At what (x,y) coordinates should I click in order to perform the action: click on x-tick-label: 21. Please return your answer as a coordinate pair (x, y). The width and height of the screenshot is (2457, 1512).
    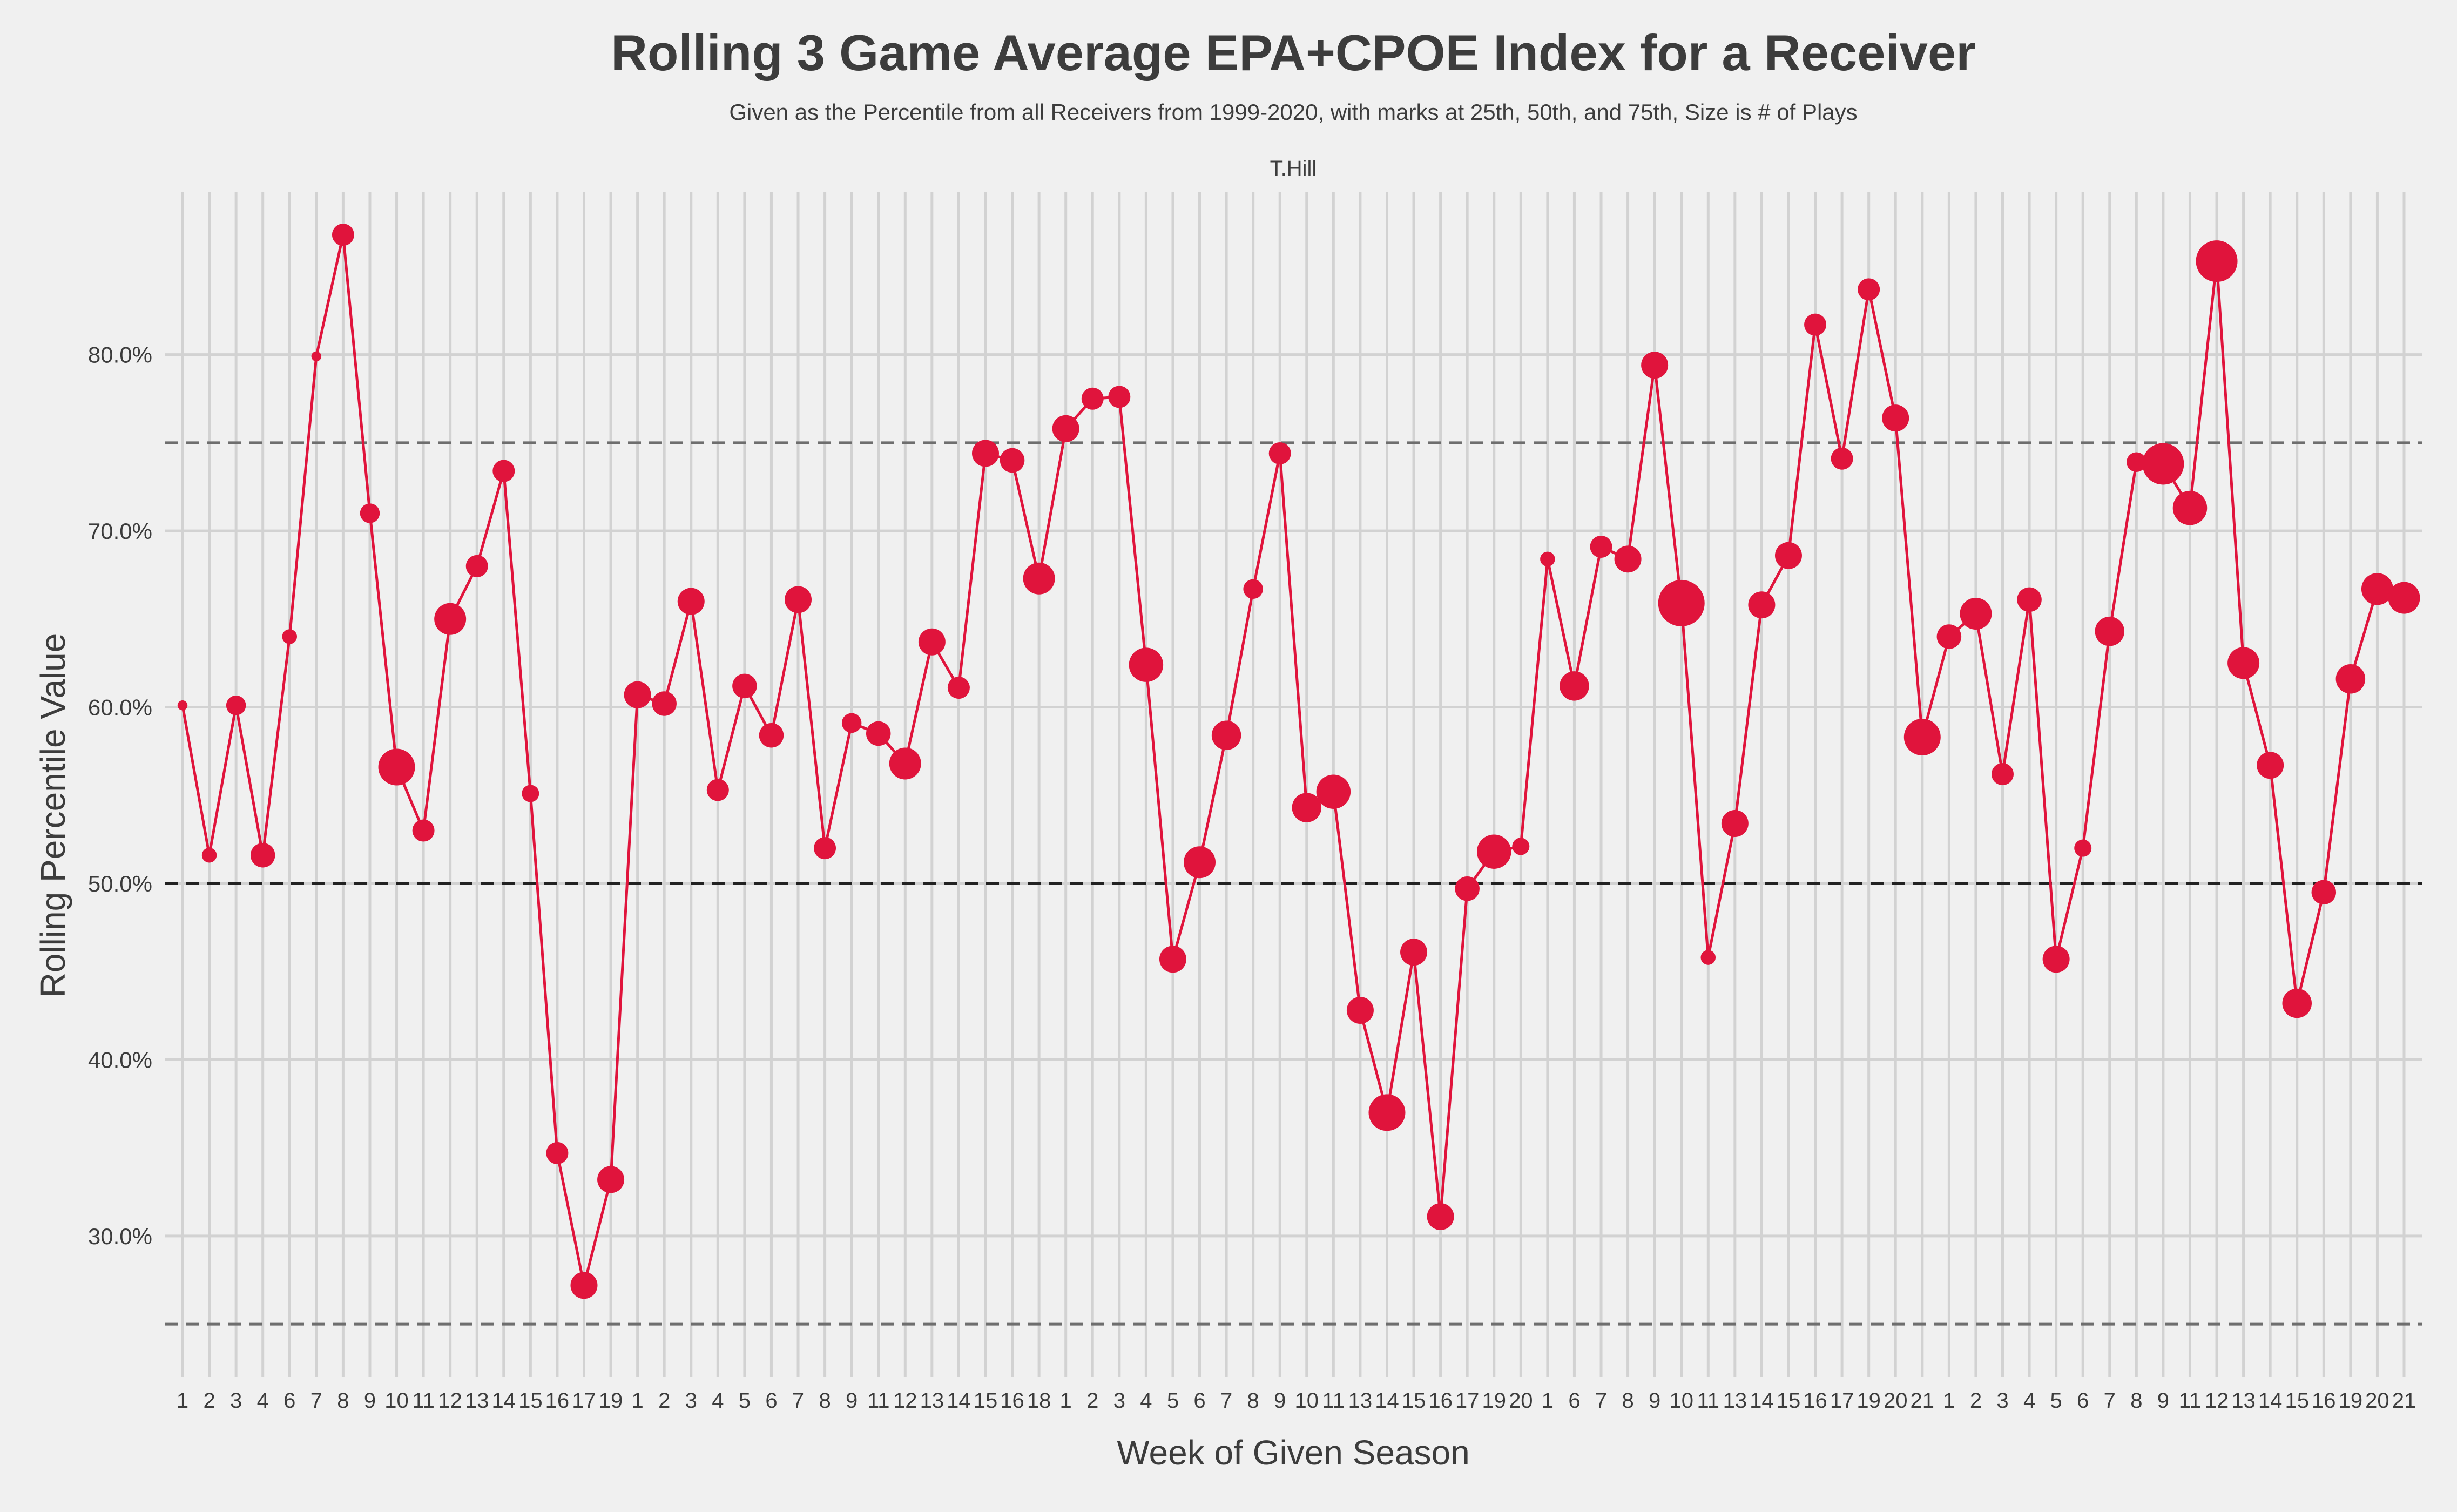
    Looking at the image, I should click on (1923, 1401).